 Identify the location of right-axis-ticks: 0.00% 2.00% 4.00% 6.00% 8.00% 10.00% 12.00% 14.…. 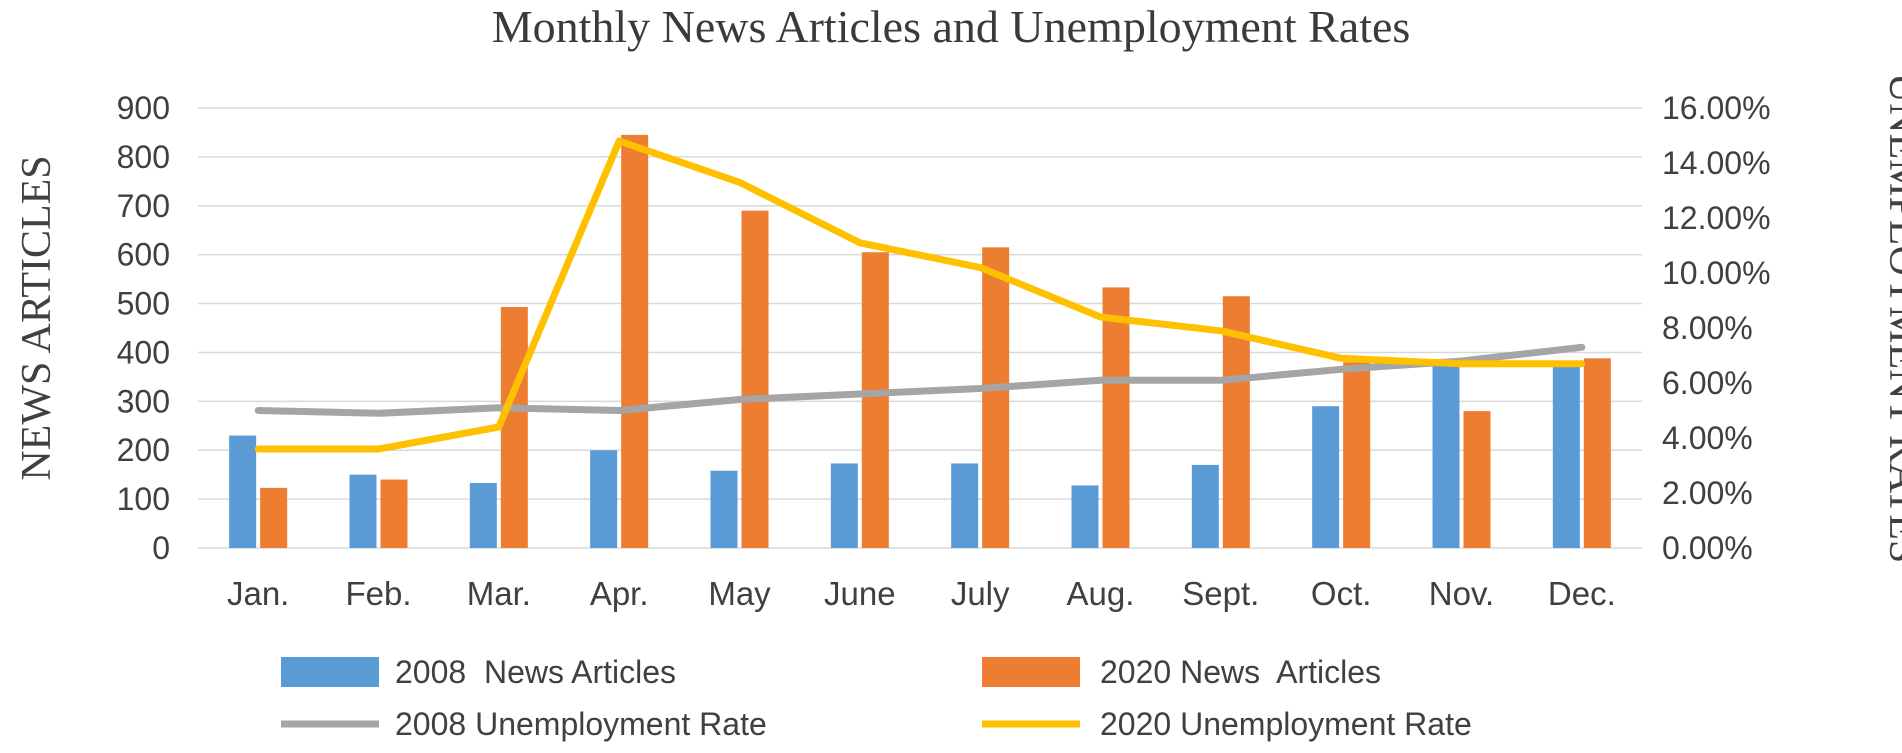
(1716, 328).